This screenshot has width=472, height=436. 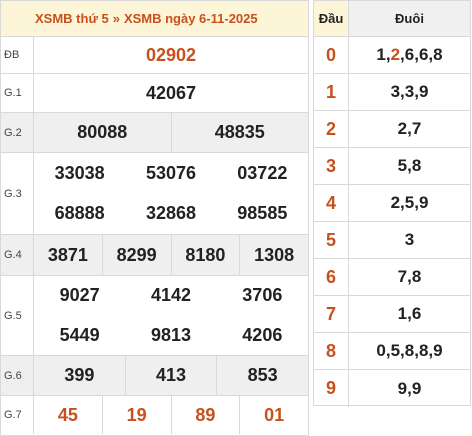 I want to click on loto-head: 9, so click(x=331, y=388).